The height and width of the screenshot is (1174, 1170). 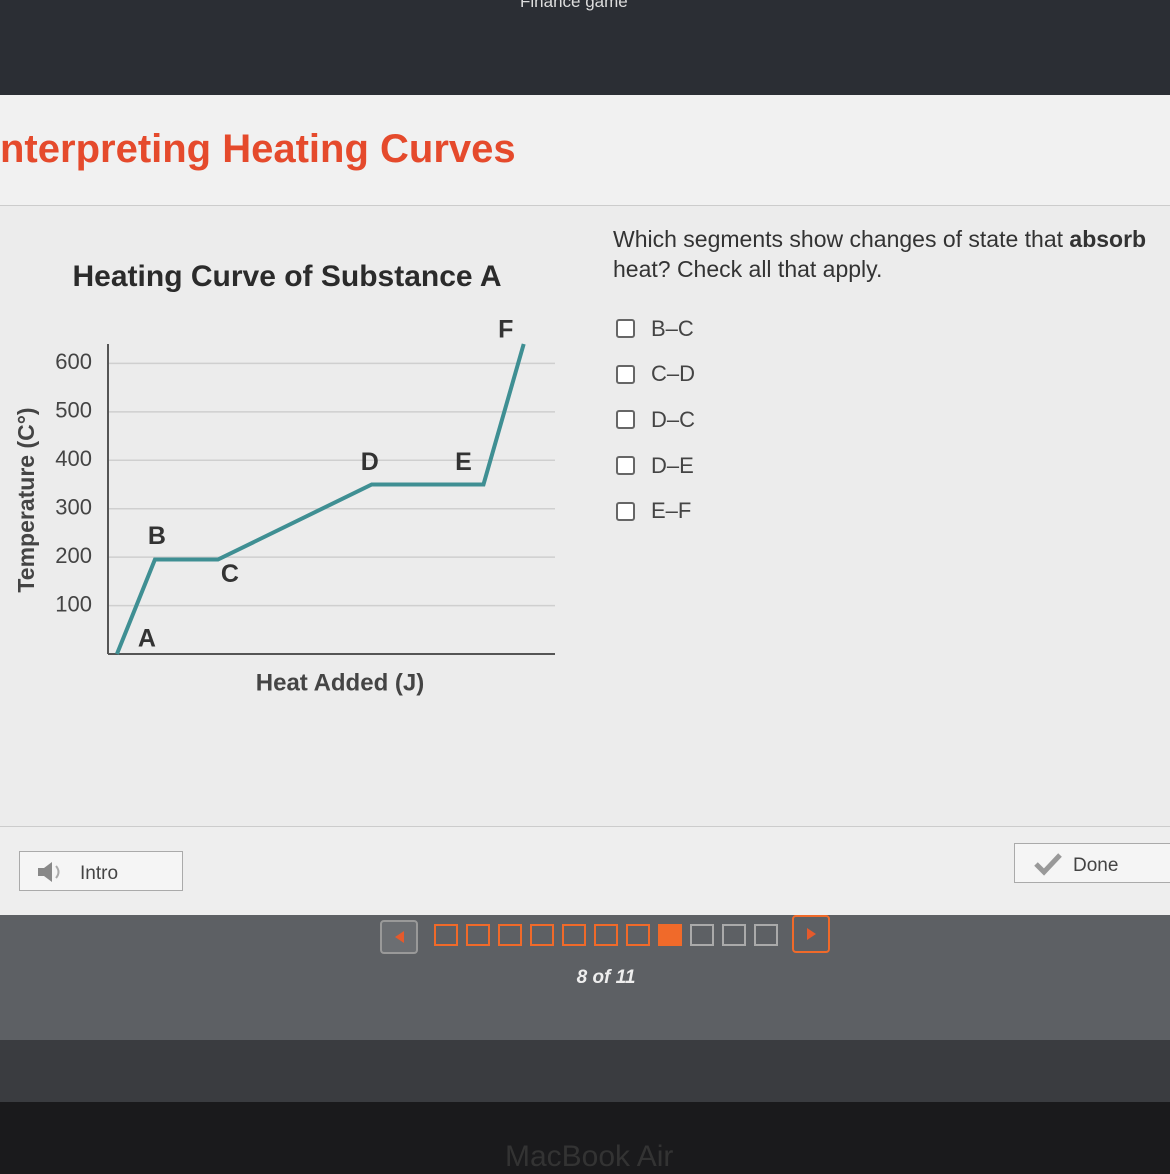 I want to click on y-tick-label: 200, so click(x=73, y=555).